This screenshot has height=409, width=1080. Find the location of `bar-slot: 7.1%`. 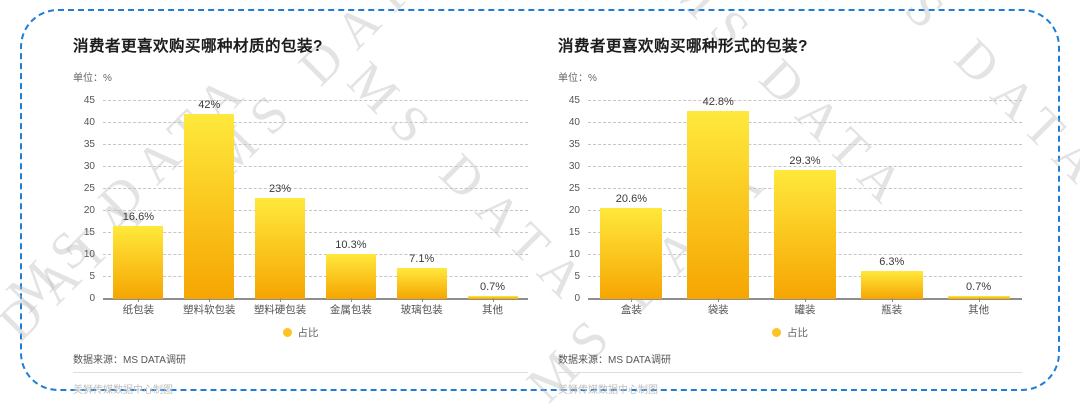

bar-slot: 7.1% is located at coordinates (421, 200).